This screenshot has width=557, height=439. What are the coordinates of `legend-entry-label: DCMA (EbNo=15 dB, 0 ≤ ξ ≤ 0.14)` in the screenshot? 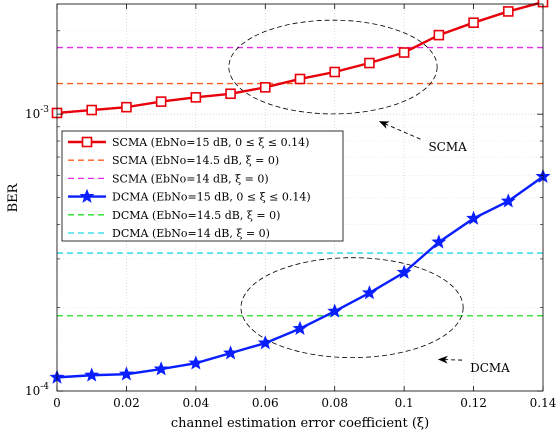 It's located at (211, 197).